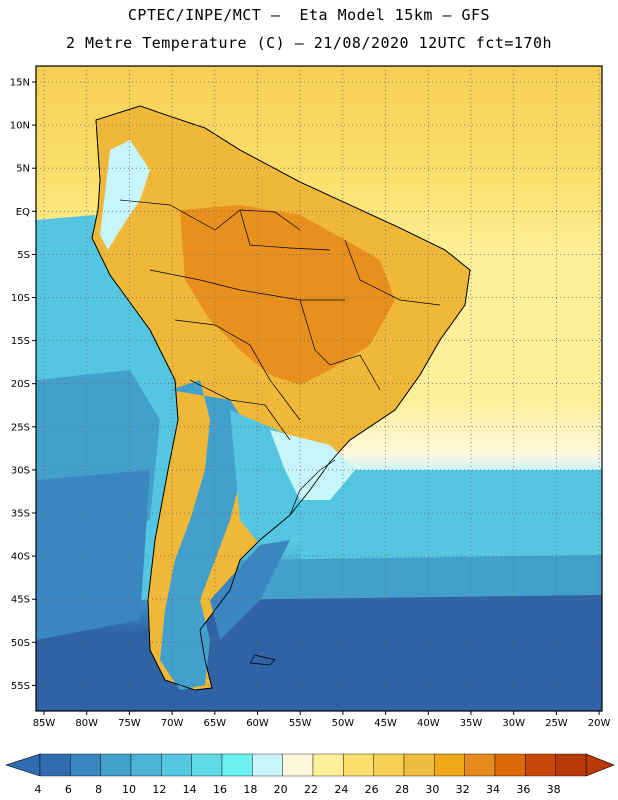 The image size is (618, 800). What do you see at coordinates (428, 723) in the screenshot?
I see `lon-tick-label: 40W` at bounding box center [428, 723].